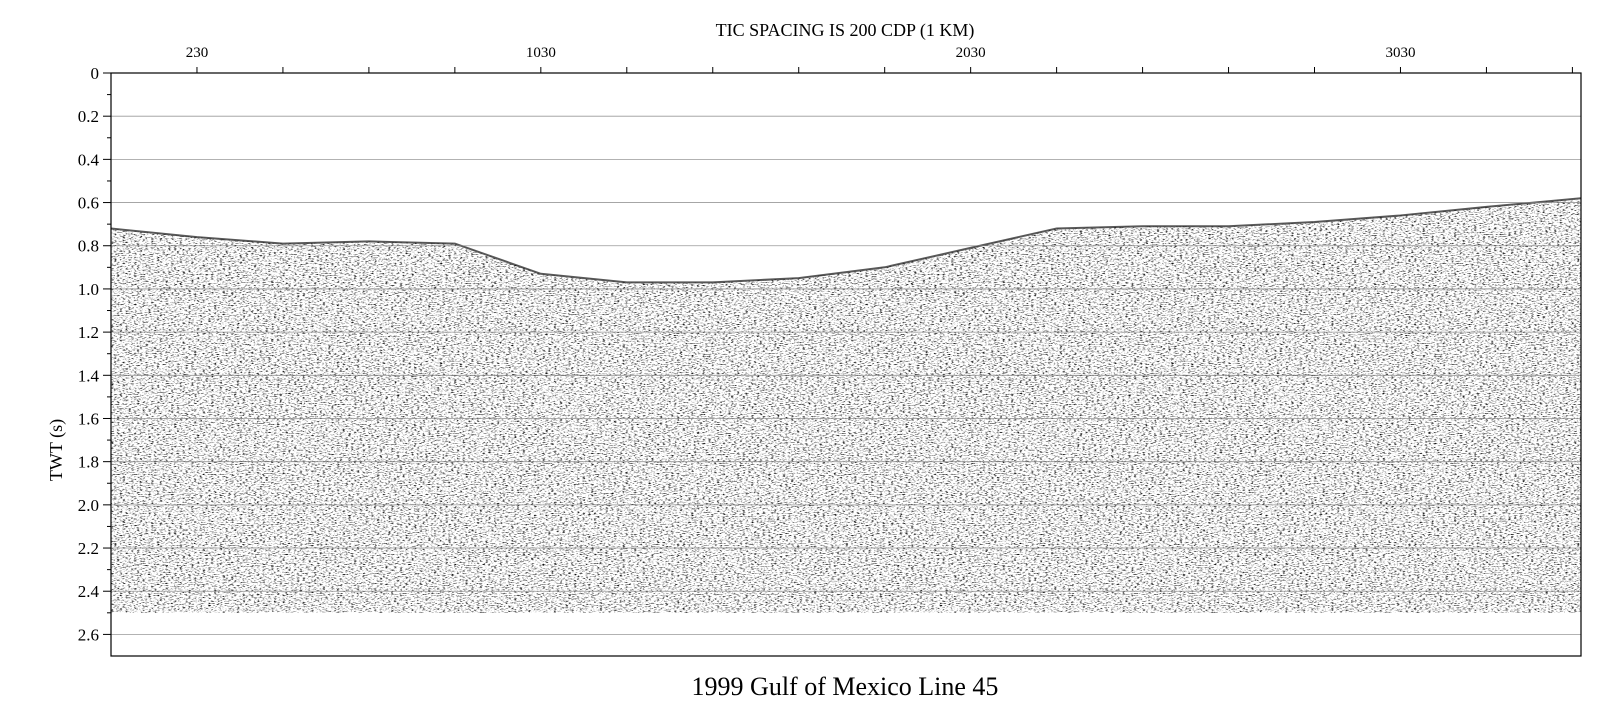 This screenshot has width=1624, height=708. What do you see at coordinates (88, 418) in the screenshot?
I see `y-tick-label: 1.6` at bounding box center [88, 418].